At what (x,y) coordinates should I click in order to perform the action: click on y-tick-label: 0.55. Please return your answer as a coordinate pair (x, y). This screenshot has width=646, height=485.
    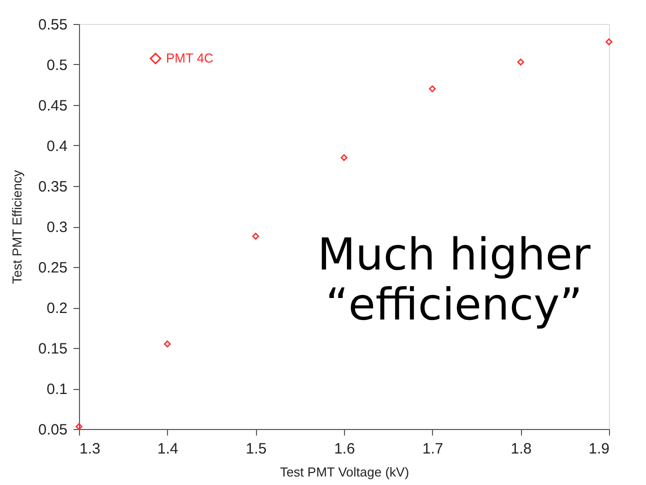
    Looking at the image, I should click on (53, 25).